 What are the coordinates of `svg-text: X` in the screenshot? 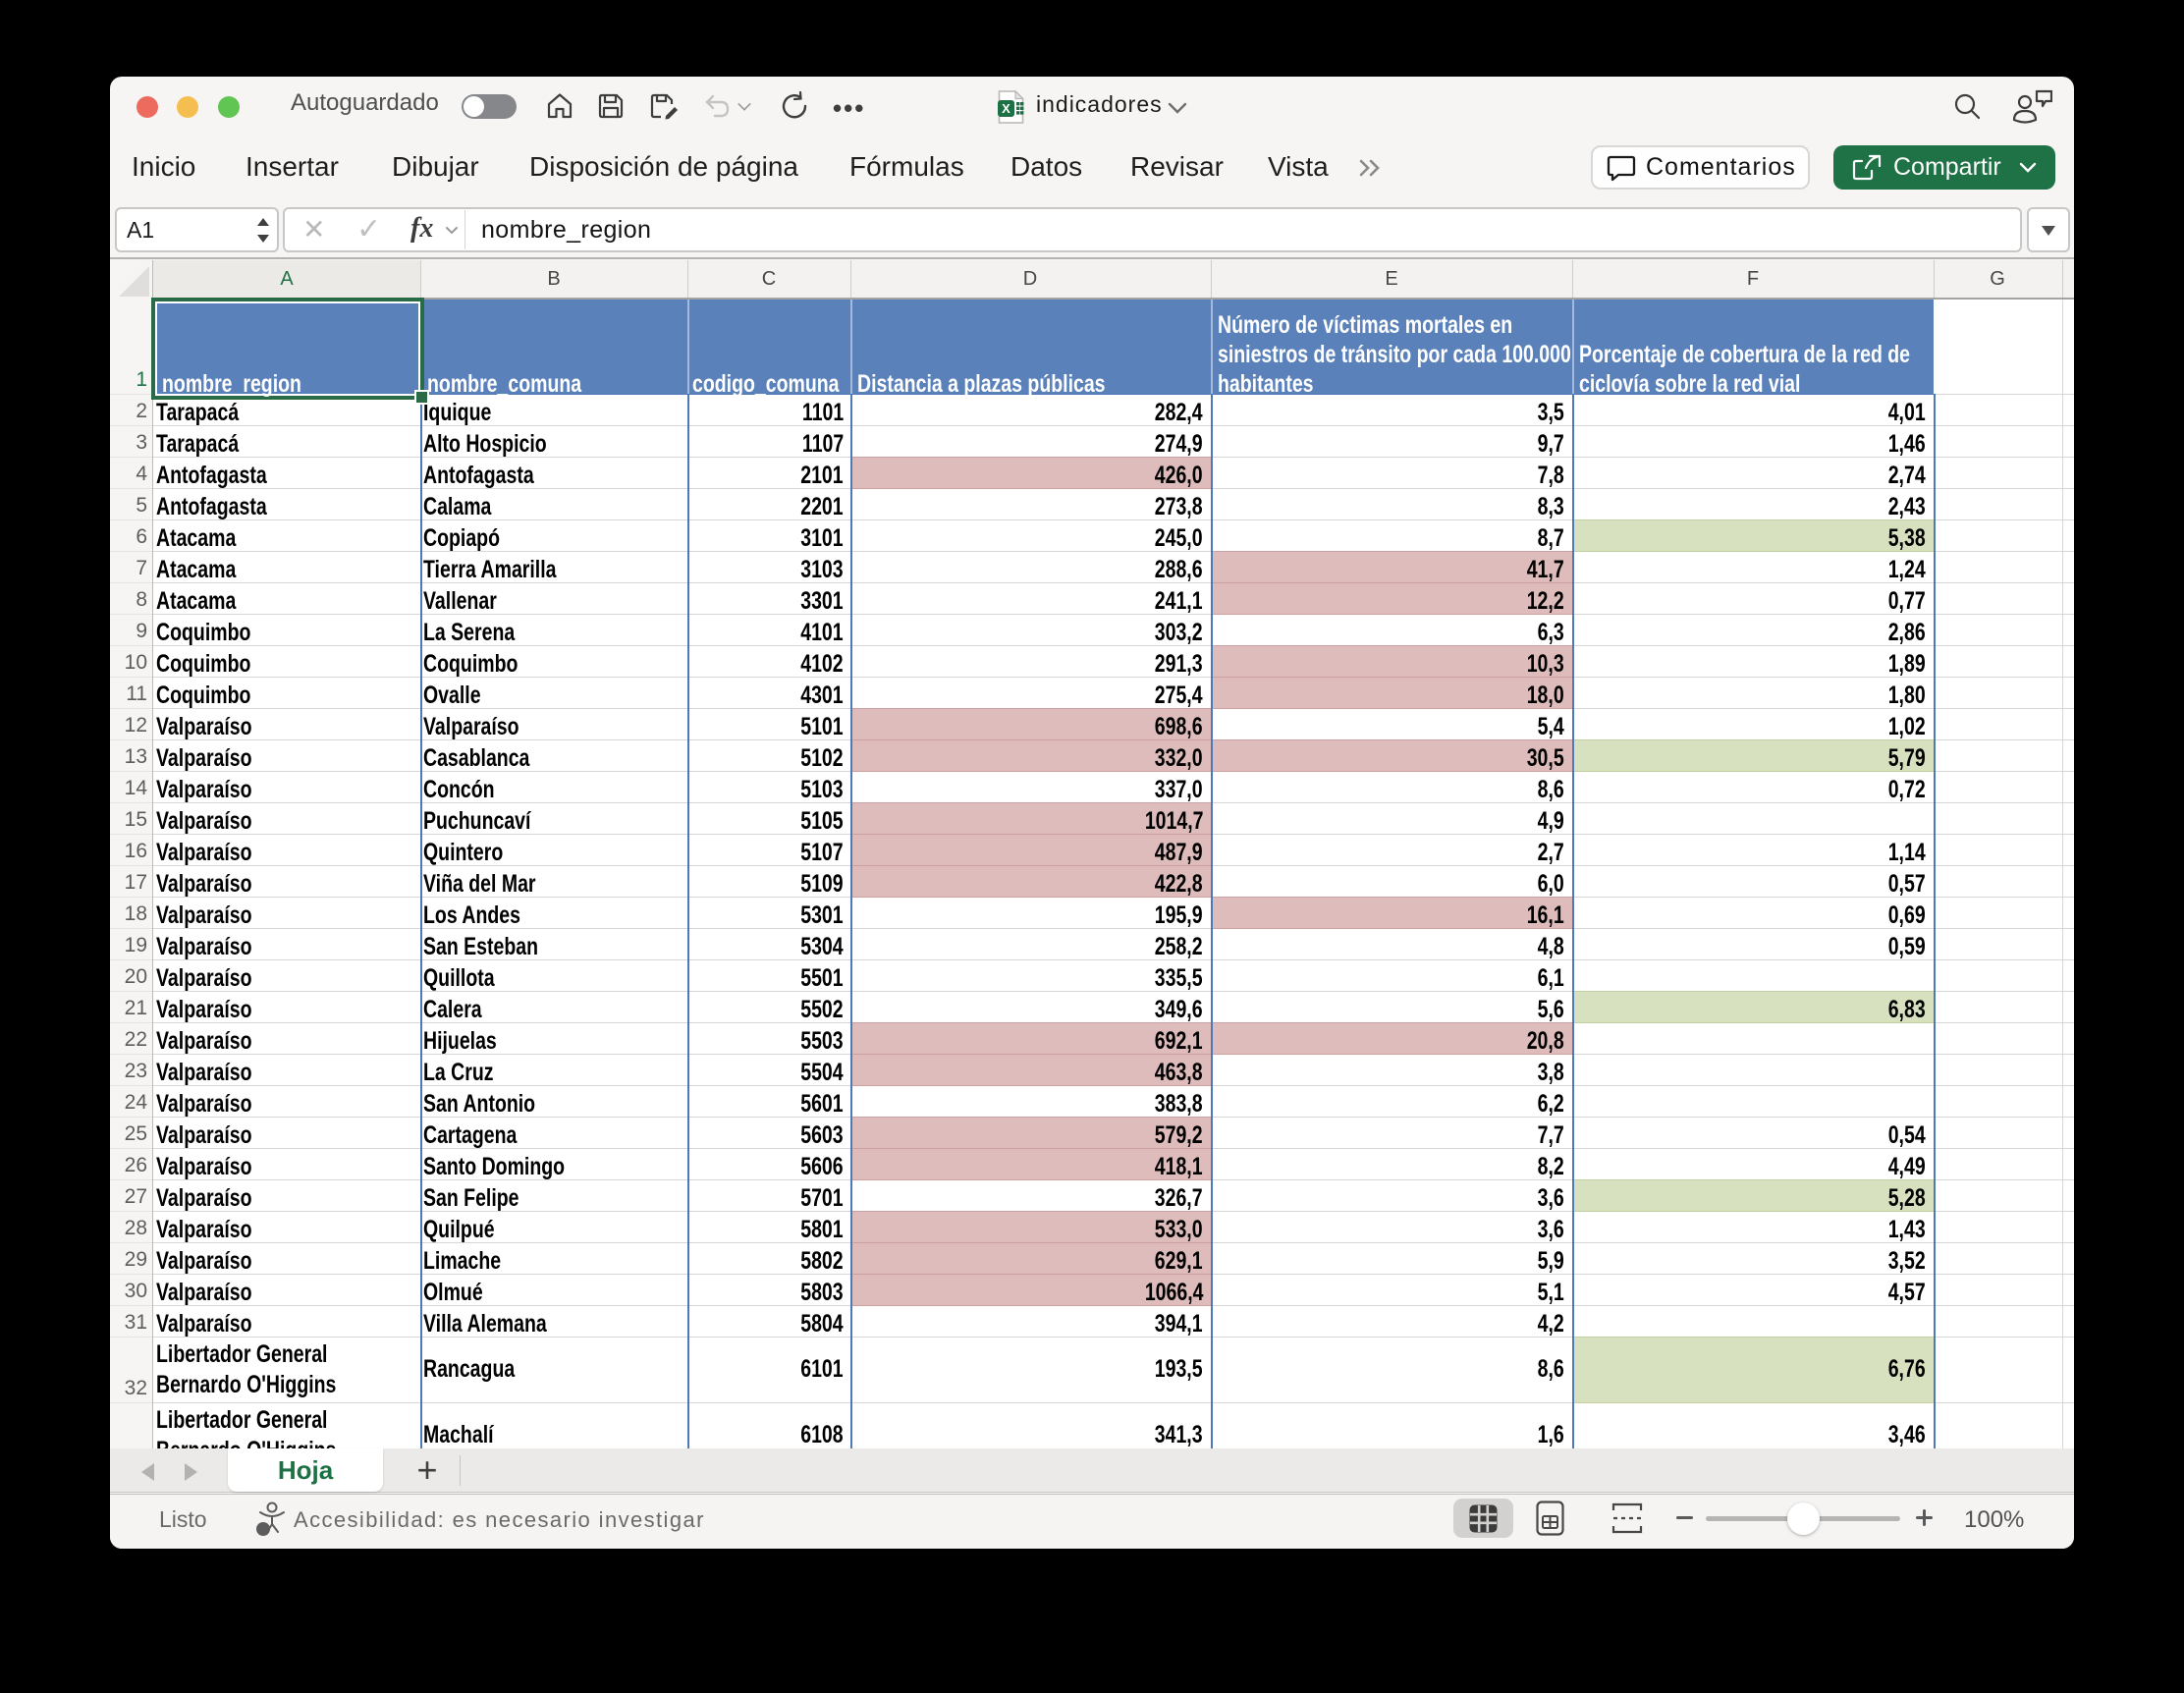 It's located at (1006, 108).